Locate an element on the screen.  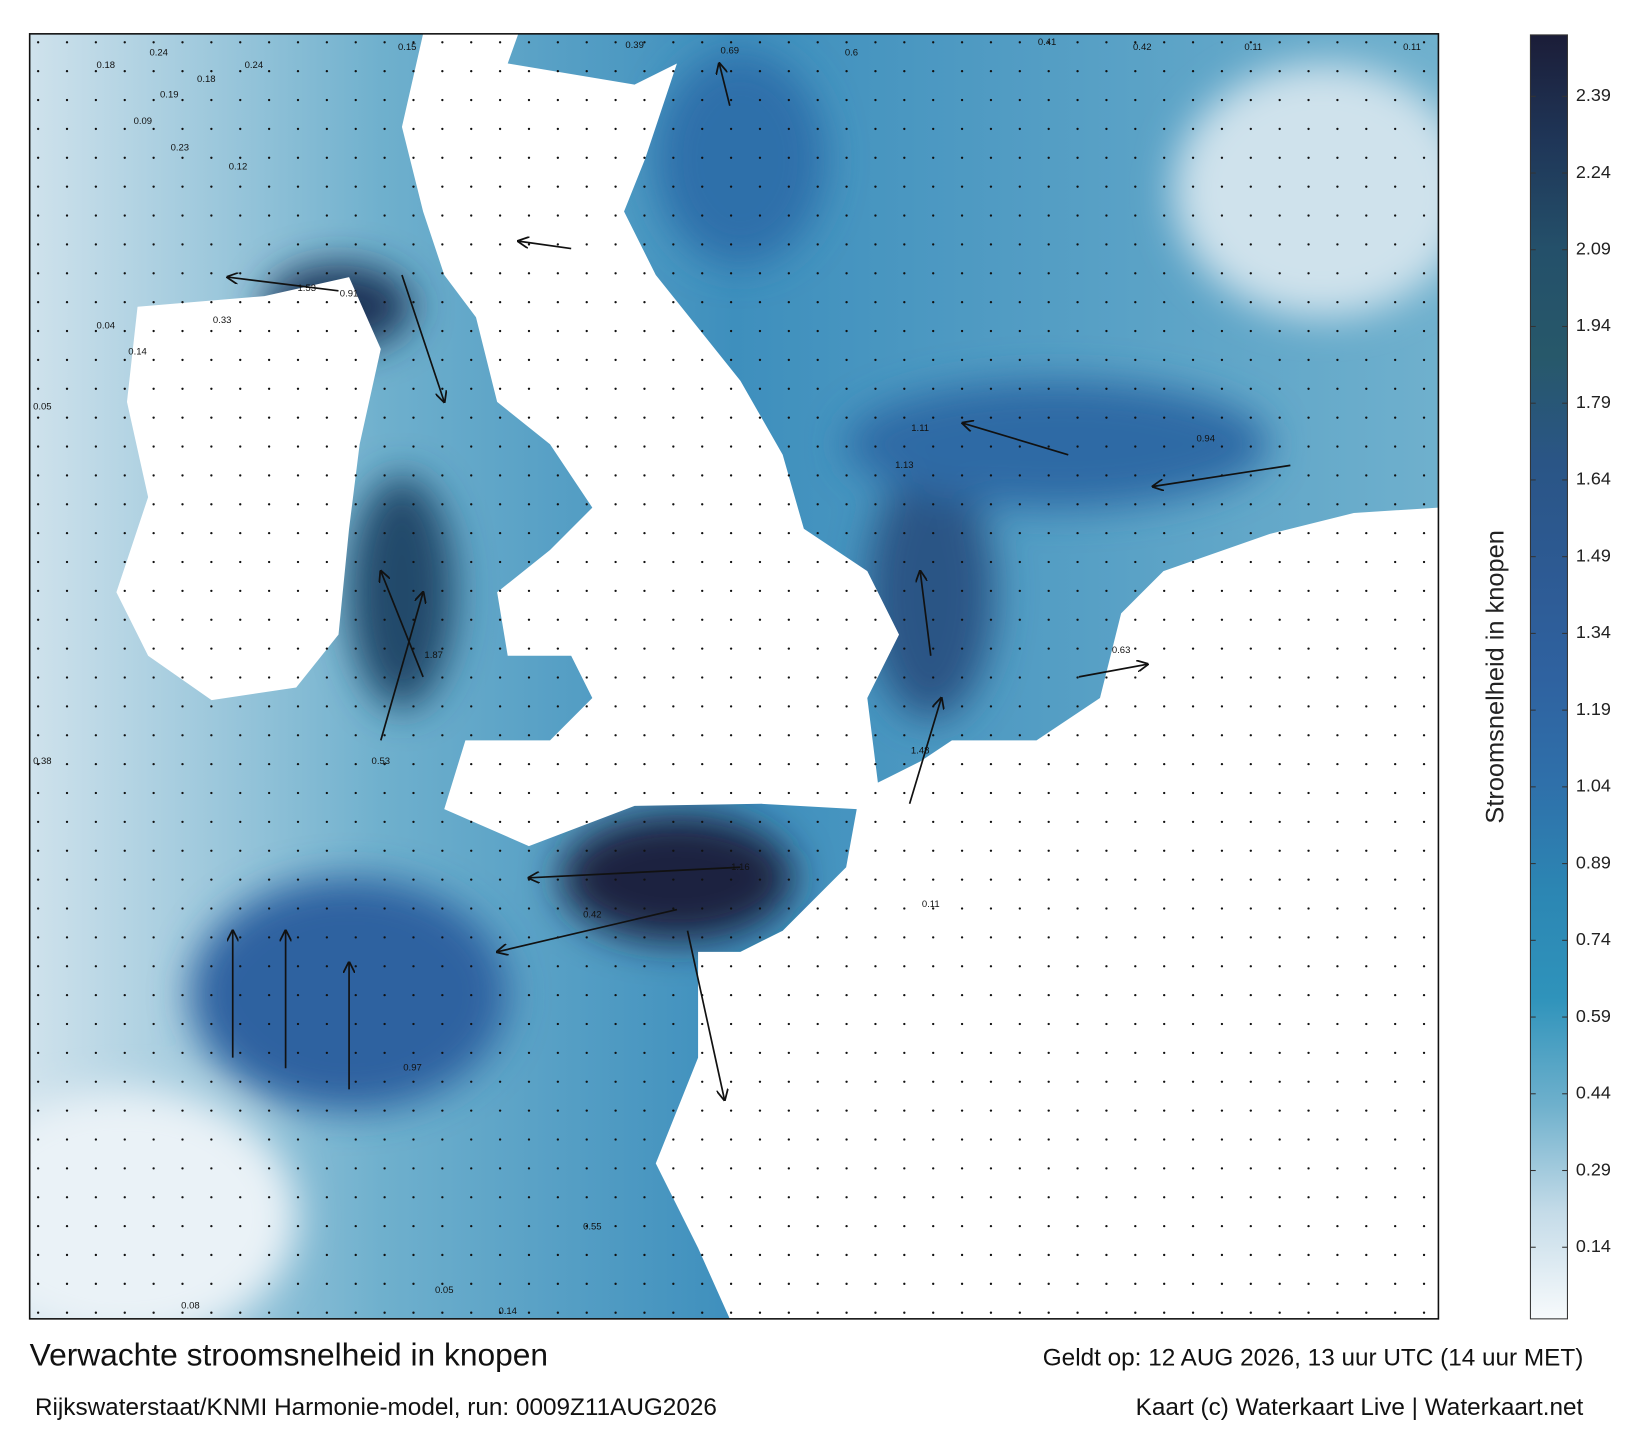
colorbar-tick-label: 1.19 is located at coordinates (1593, 709).